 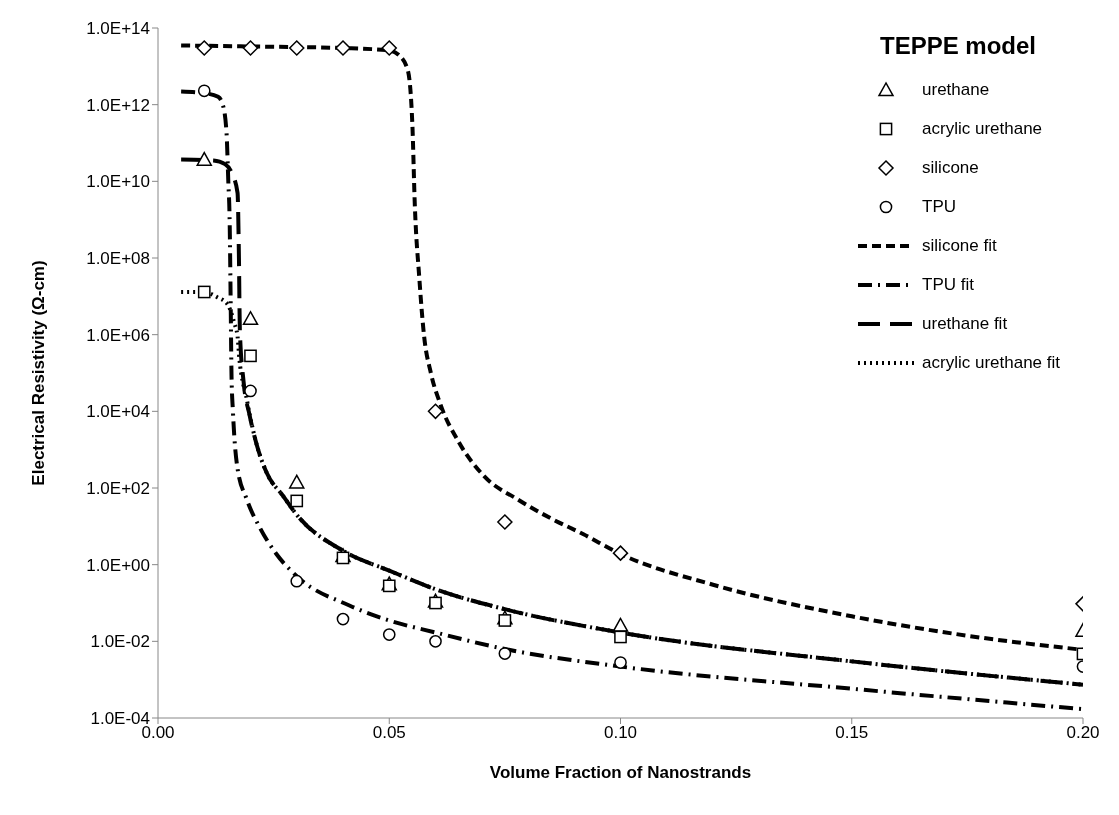 What do you see at coordinates (389, 733) in the screenshot?
I see `x-tick-label: 0.05` at bounding box center [389, 733].